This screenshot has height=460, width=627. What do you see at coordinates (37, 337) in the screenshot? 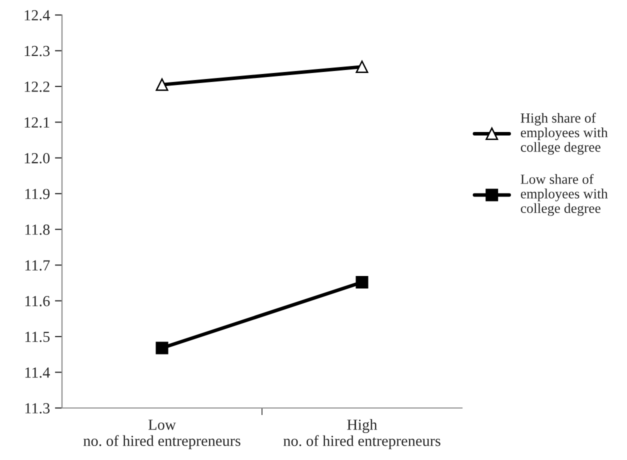
I see `y-tick-label: 11.5` at bounding box center [37, 337].